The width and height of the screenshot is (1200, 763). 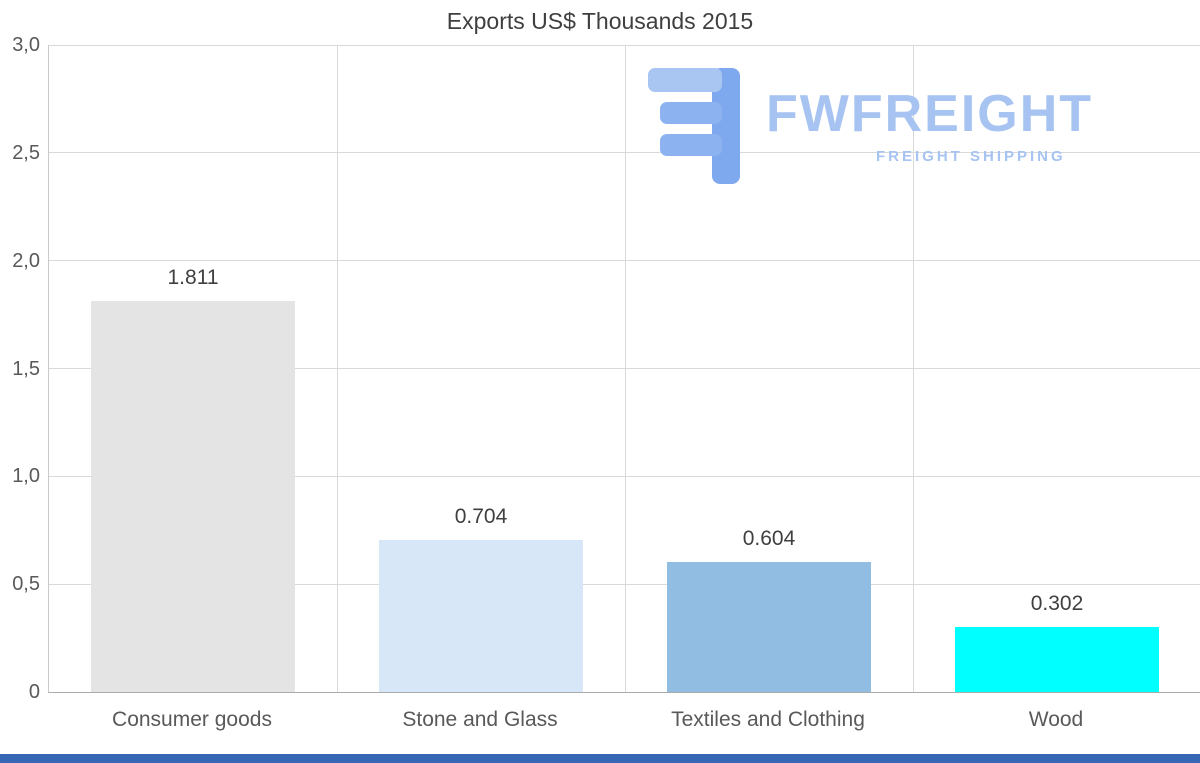 What do you see at coordinates (600, 21) in the screenshot?
I see `chart-title: Exports US$ Thousands 2015` at bounding box center [600, 21].